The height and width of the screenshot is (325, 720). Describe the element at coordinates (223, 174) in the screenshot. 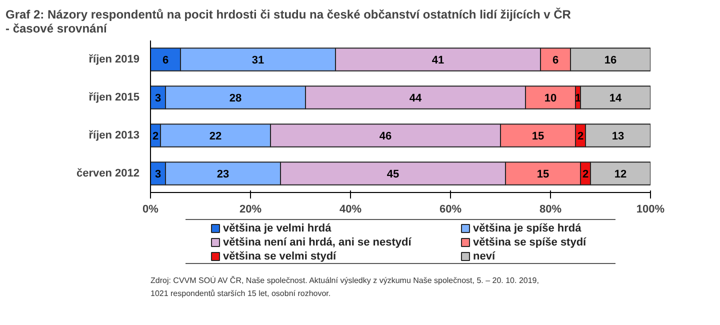

I see `data-label: 23` at that location.